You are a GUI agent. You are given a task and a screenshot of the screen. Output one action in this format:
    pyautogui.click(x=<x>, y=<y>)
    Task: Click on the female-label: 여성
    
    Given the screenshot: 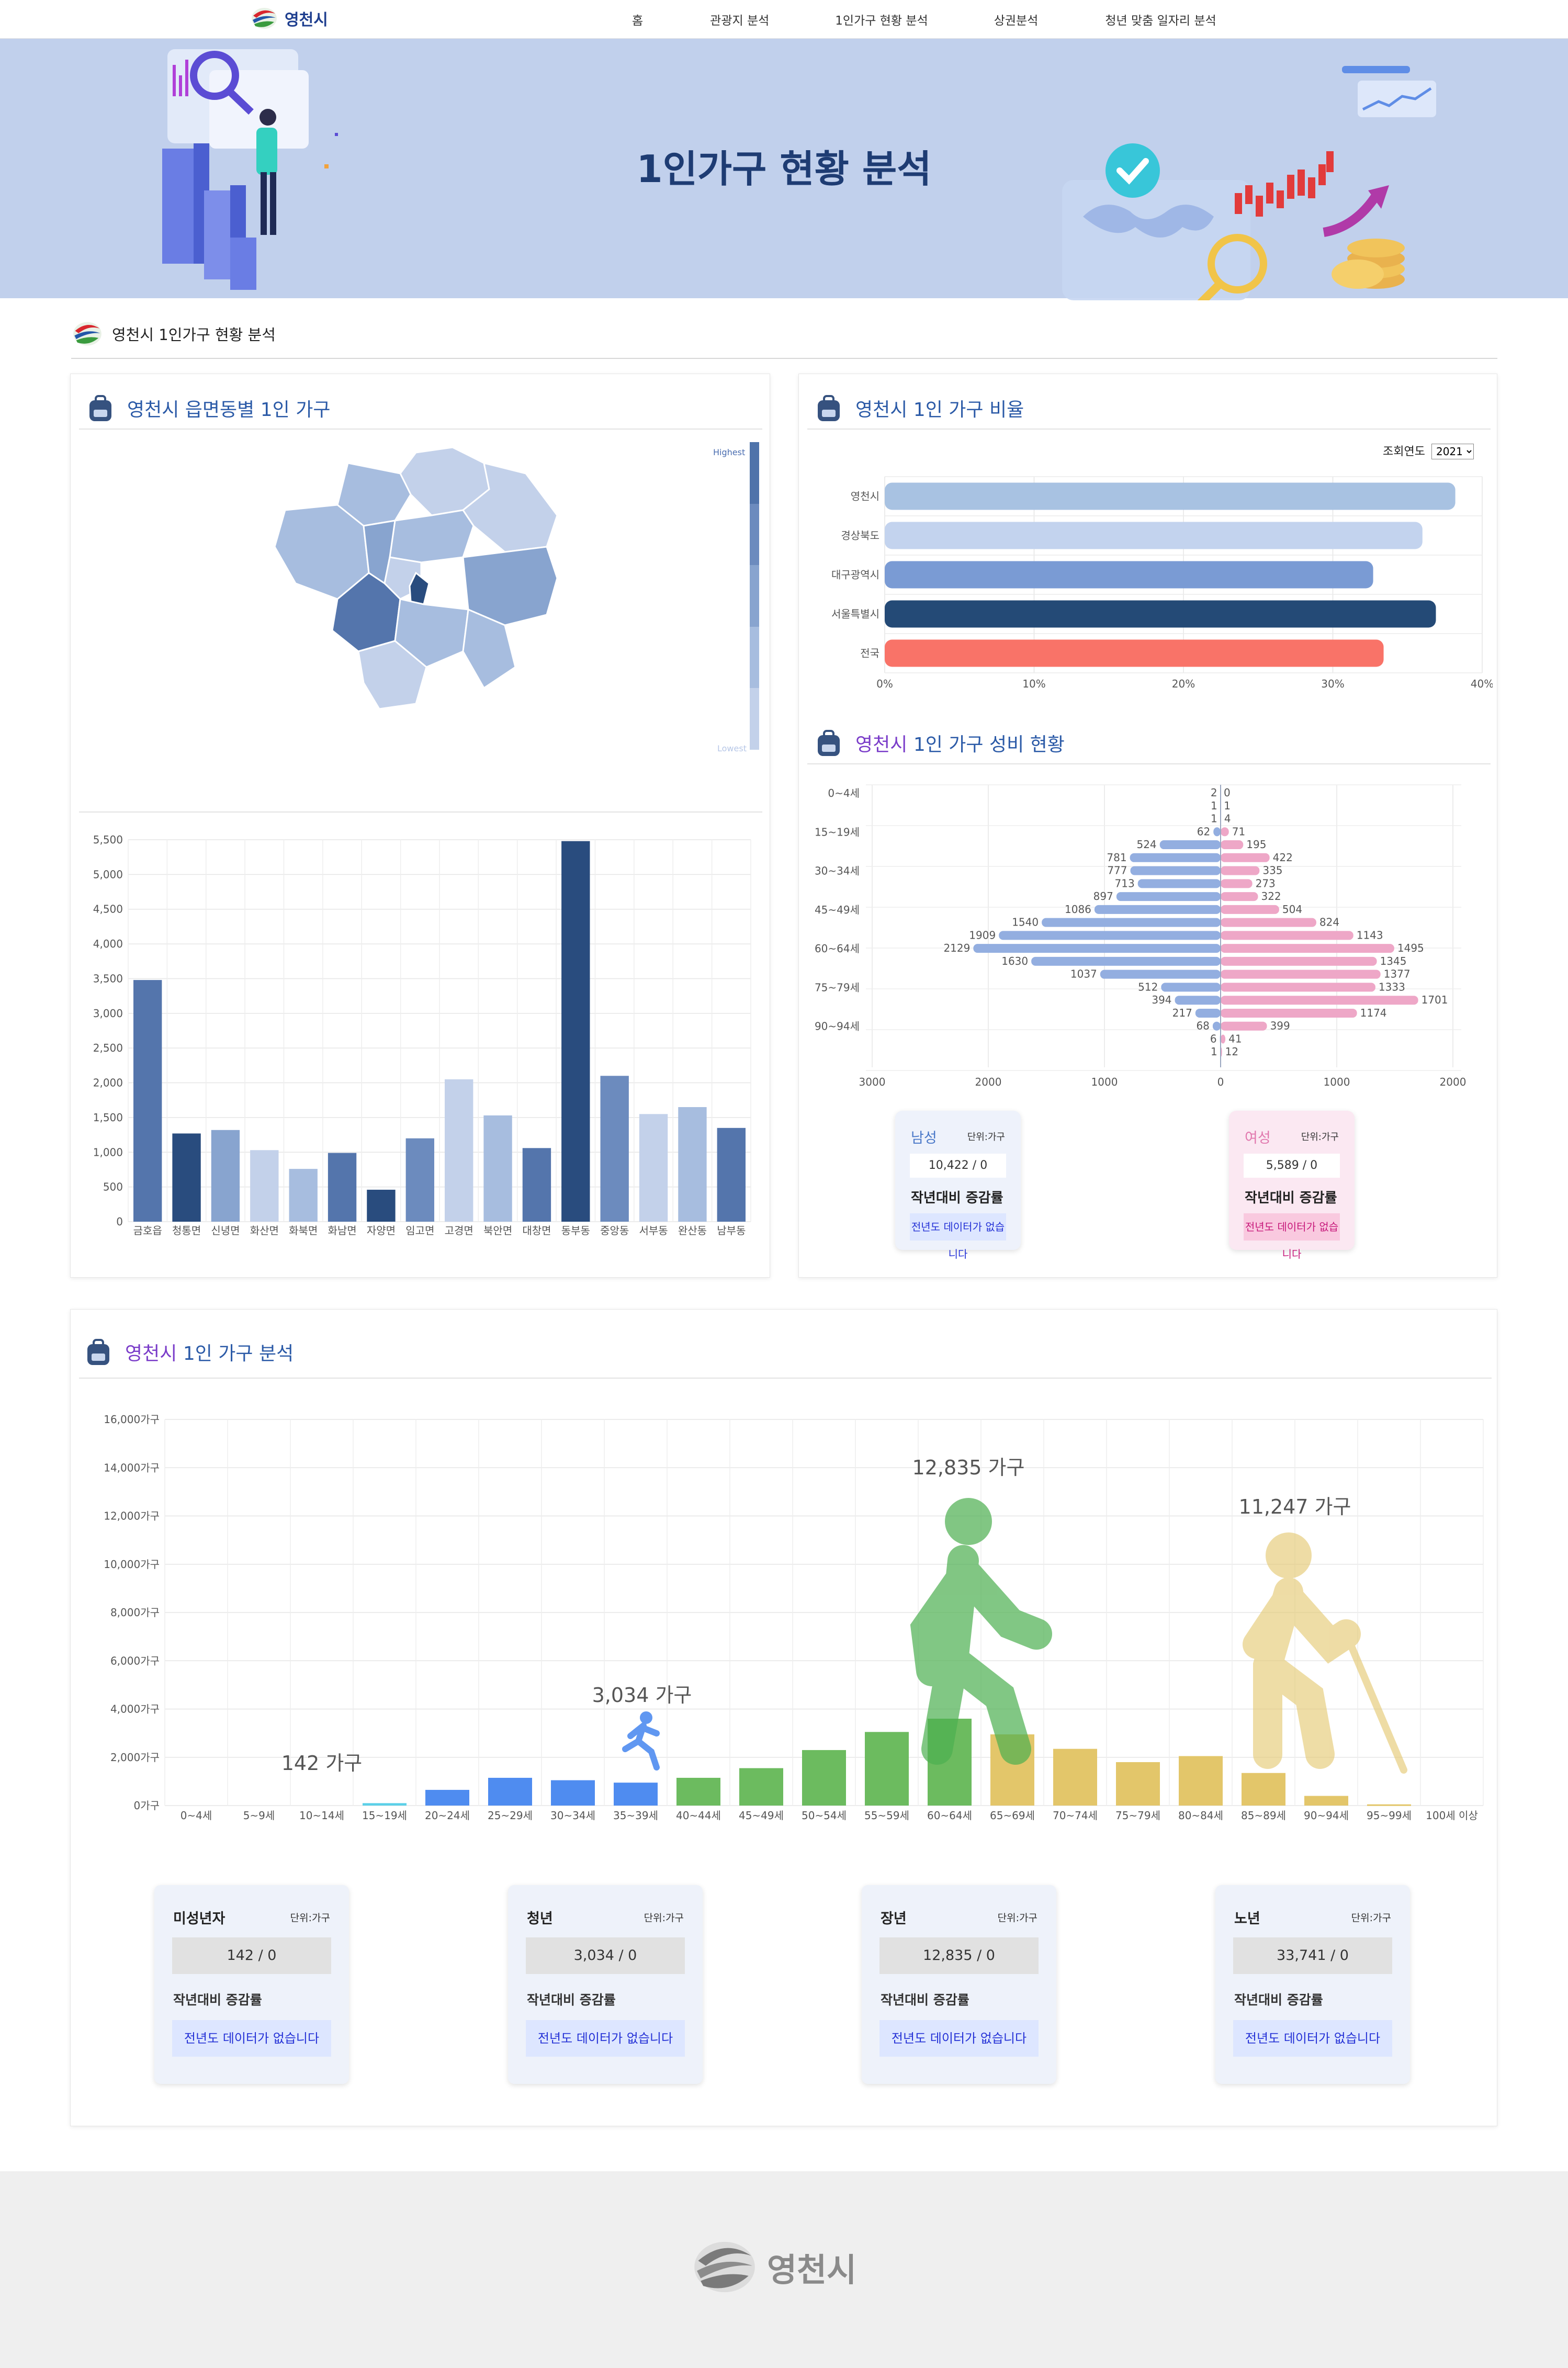 What is the action you would take?
    pyautogui.click(x=1258, y=1138)
    